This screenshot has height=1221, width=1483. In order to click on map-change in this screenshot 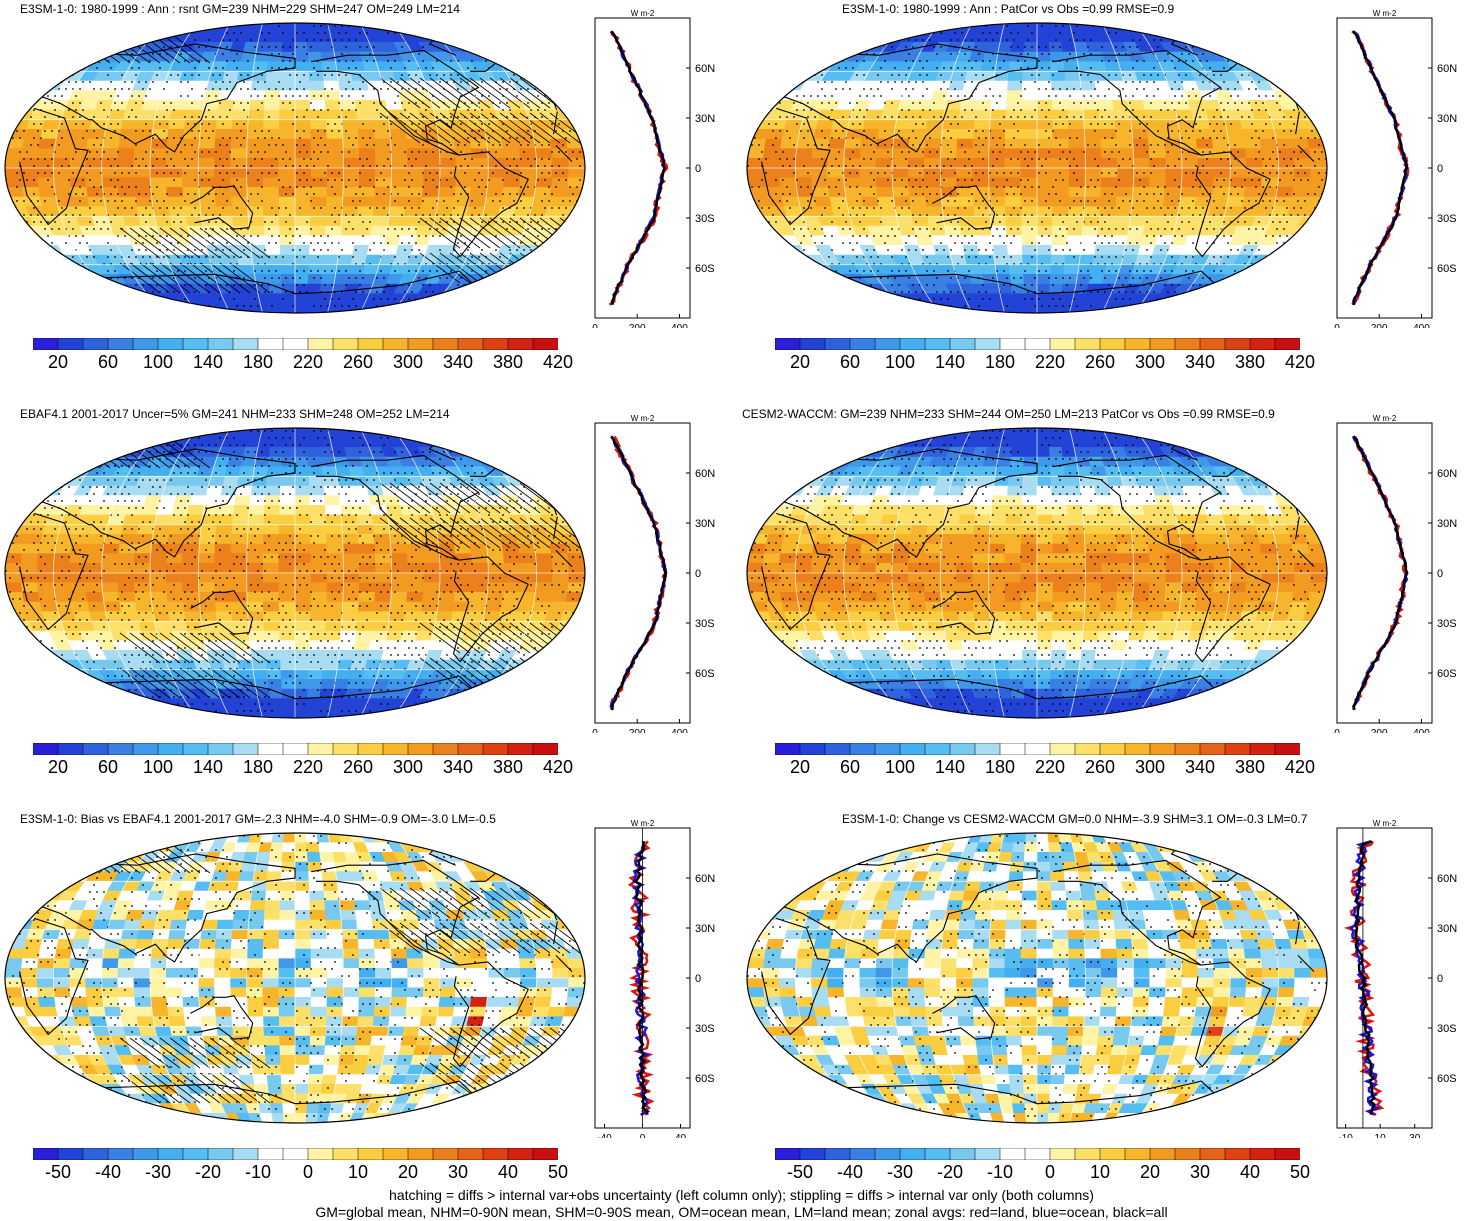, I will do `click(1037, 978)`.